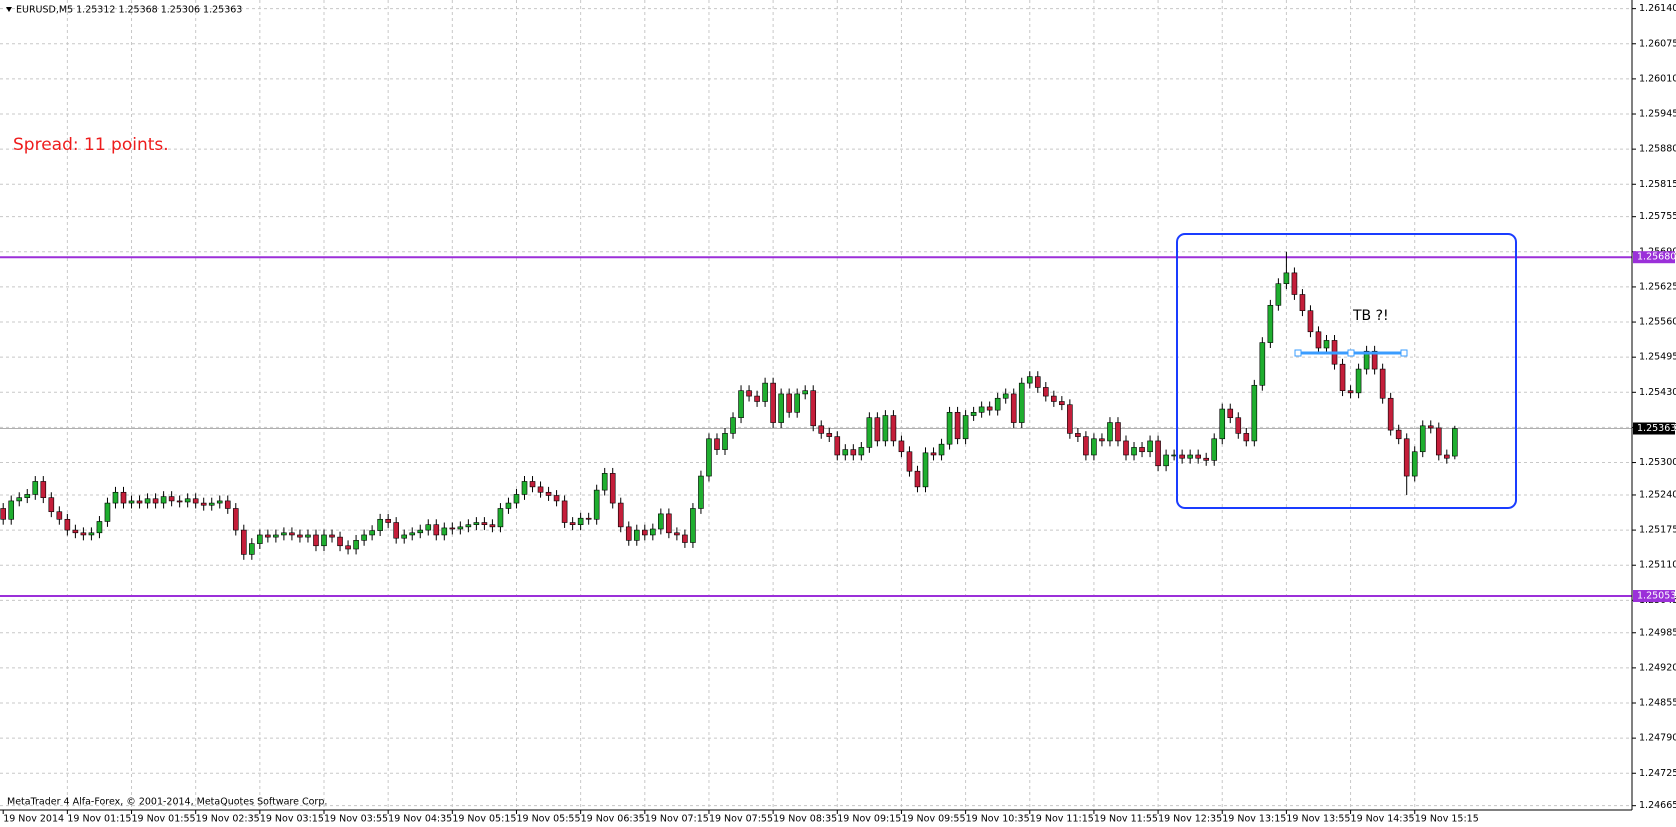  What do you see at coordinates (1657, 357) in the screenshot?
I see `y-tick-label: 1.25495` at bounding box center [1657, 357].